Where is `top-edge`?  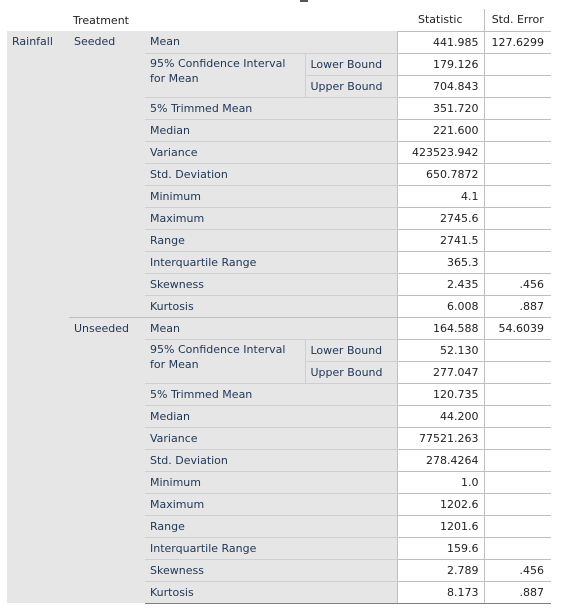 top-edge is located at coordinates (290, 1).